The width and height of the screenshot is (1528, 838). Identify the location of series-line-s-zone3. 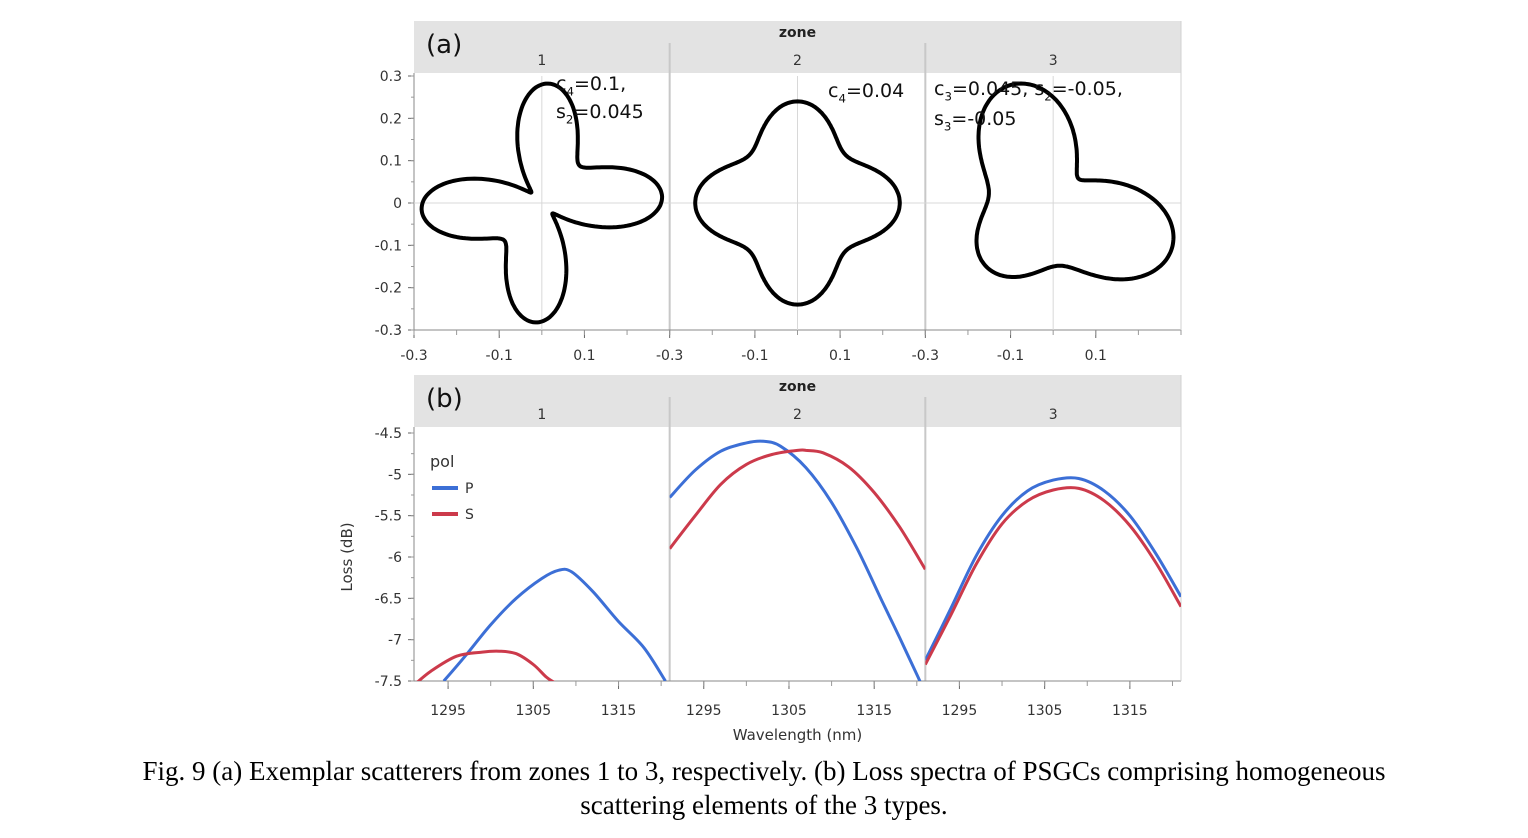
(1053, 576).